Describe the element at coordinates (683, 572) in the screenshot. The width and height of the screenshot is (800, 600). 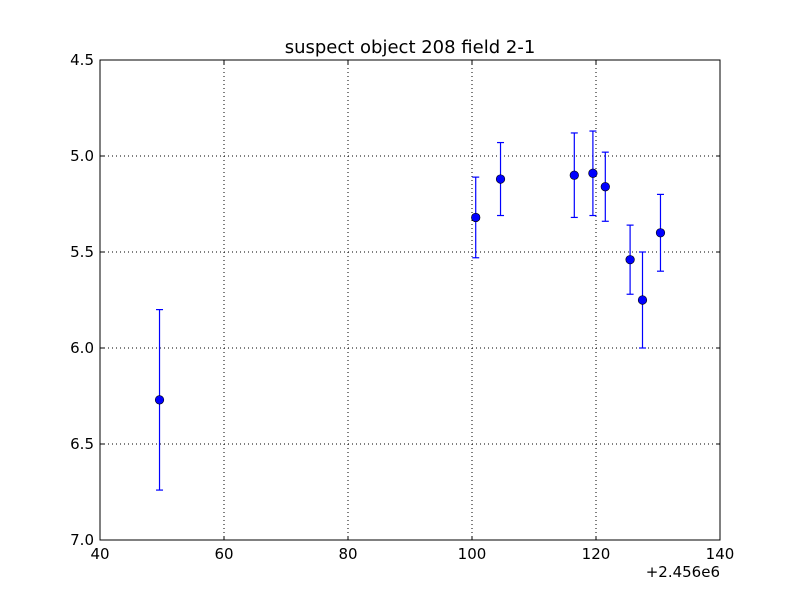
I see `x-axis-offset-label: +2.456e6` at that location.